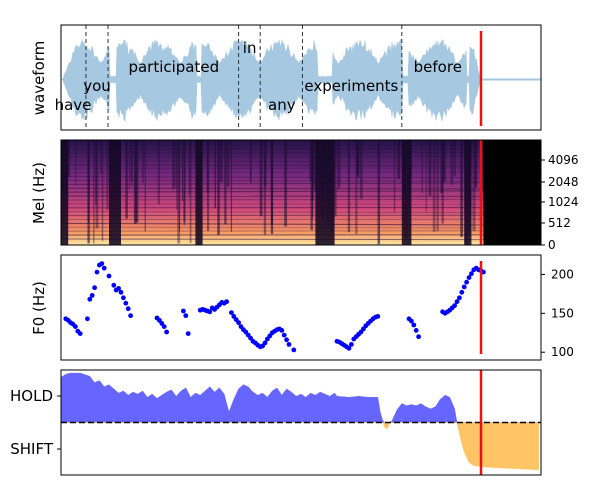  I want to click on word-label: experiments, so click(351, 86).